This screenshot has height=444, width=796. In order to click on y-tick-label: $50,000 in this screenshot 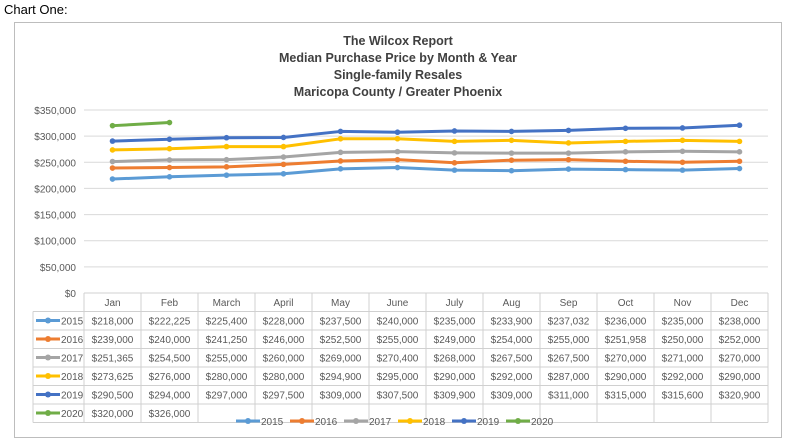, I will do `click(58, 268)`.